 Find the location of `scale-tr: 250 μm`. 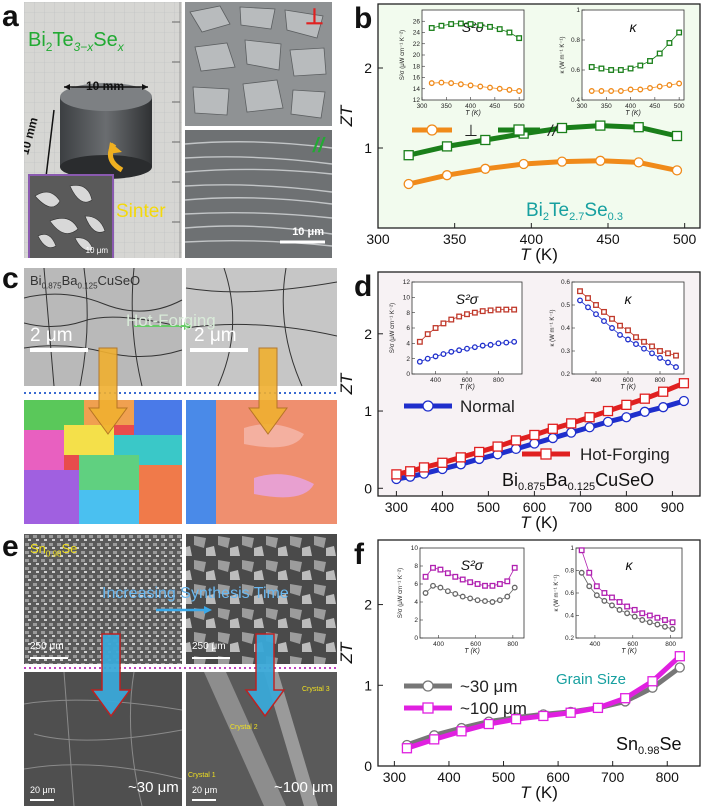

scale-tr: 250 μm is located at coordinates (209, 646).